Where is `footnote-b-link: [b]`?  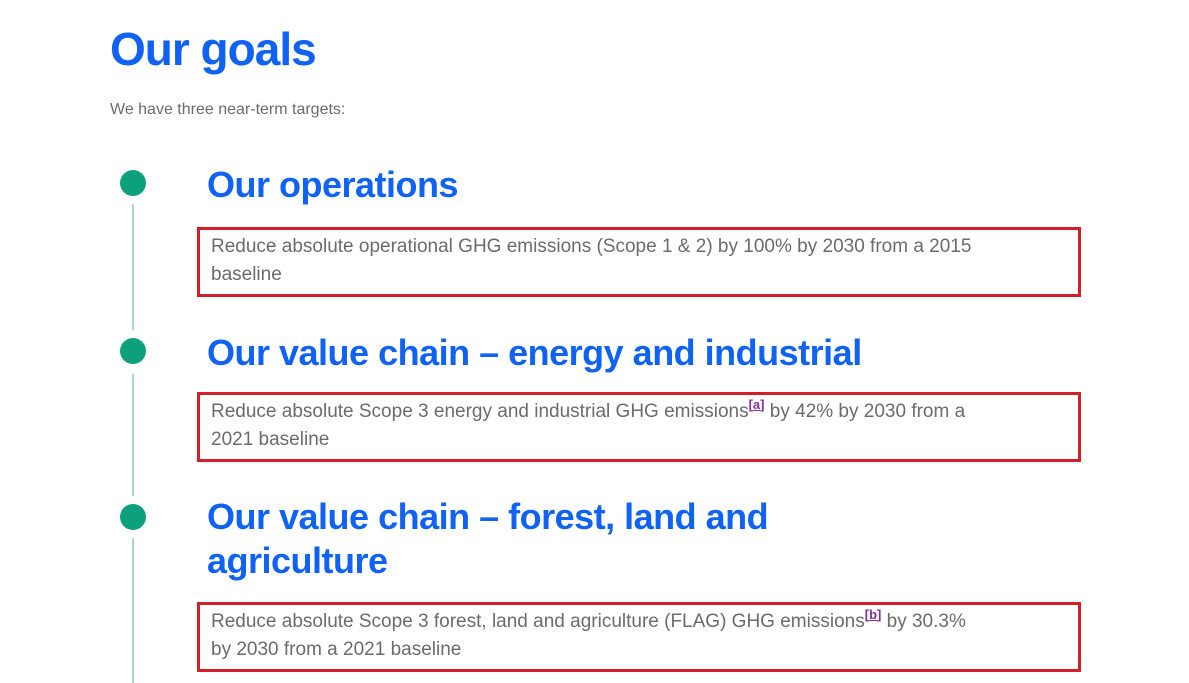
footnote-b-link: [b] is located at coordinates (873, 614).